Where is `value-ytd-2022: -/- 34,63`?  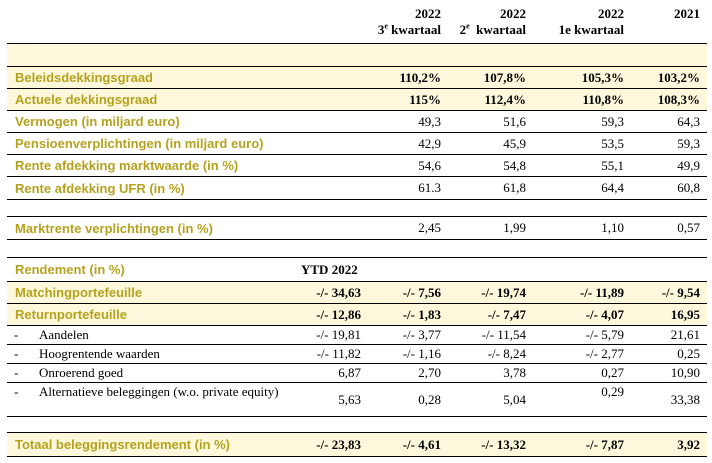
value-ytd-2022: -/- 34,63 is located at coordinates (338, 292).